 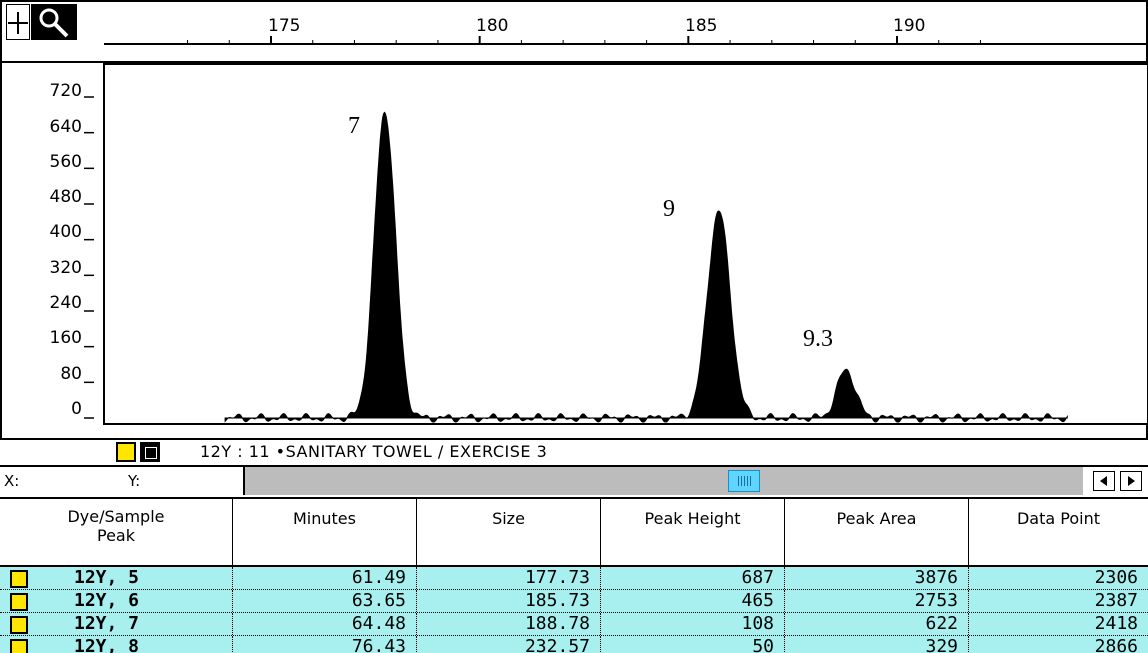 I want to click on table-row: 12Y, 5 61.49 177.73 687 3876 2306, so click(x=574, y=578).